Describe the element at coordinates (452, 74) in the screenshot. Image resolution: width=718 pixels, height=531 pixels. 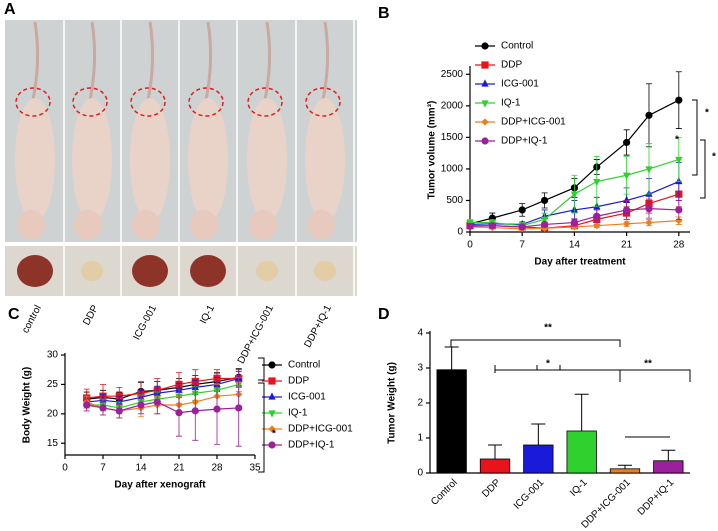
I see `y-tick-label: 2500` at that location.